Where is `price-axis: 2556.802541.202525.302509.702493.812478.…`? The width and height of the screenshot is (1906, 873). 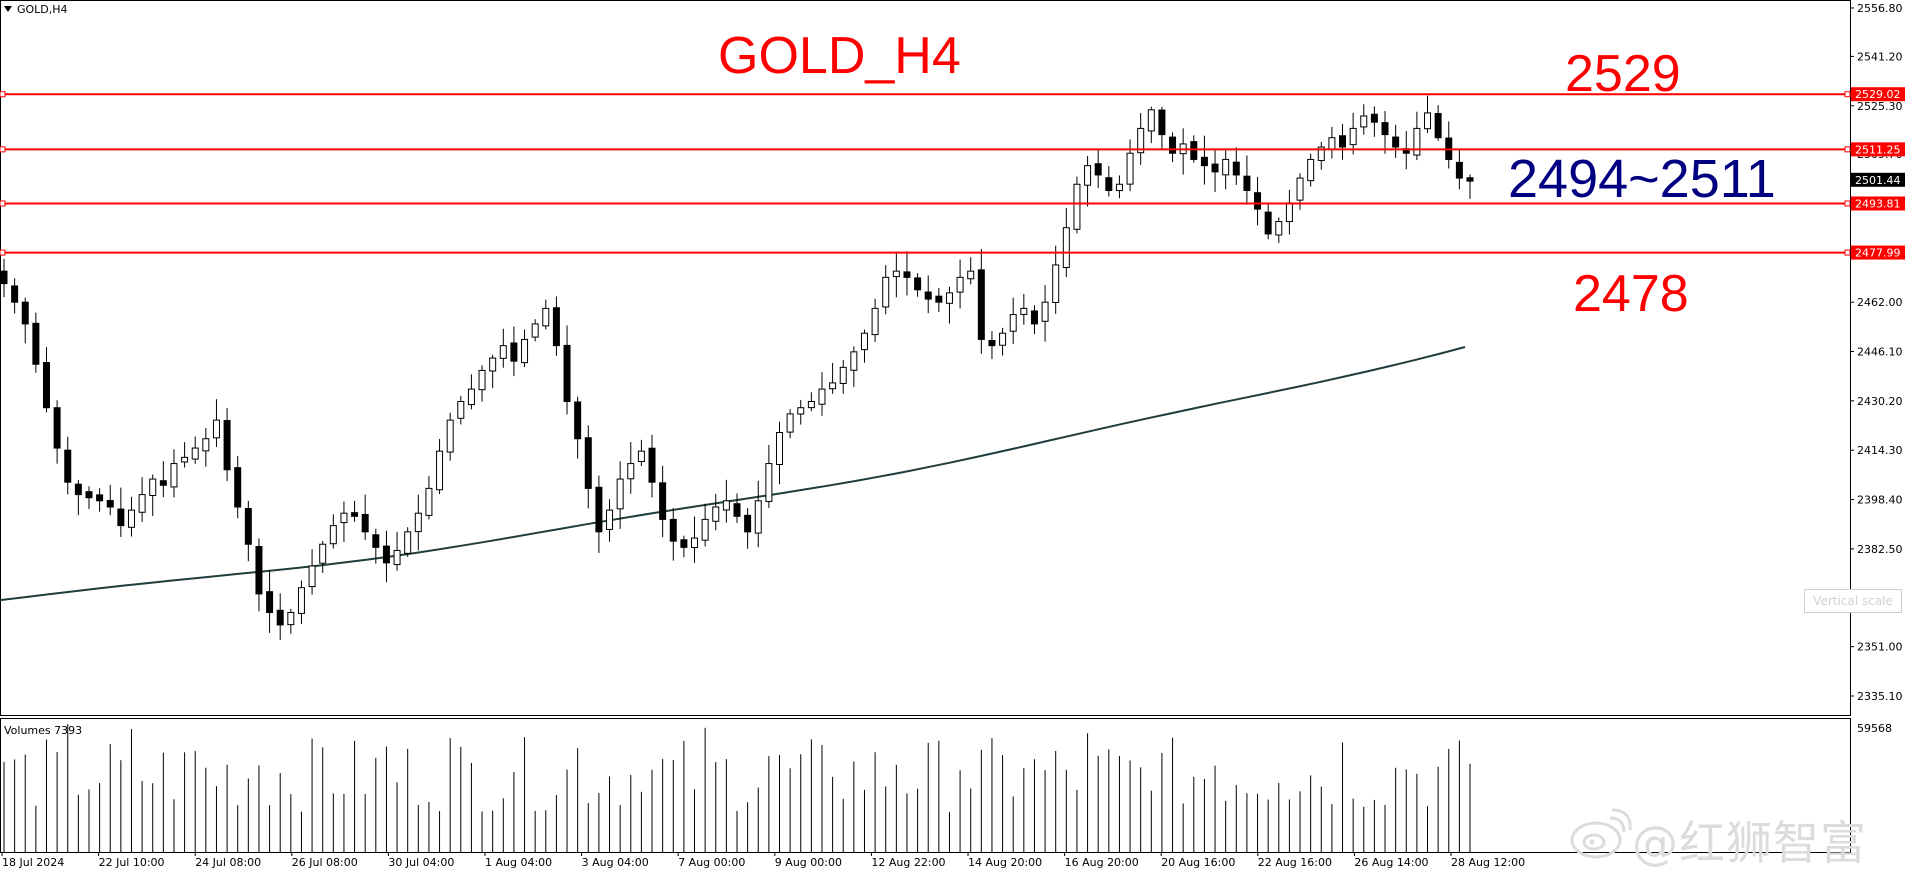 price-axis: 2556.802541.202525.302509.702493.812478.… is located at coordinates (1877, 352).